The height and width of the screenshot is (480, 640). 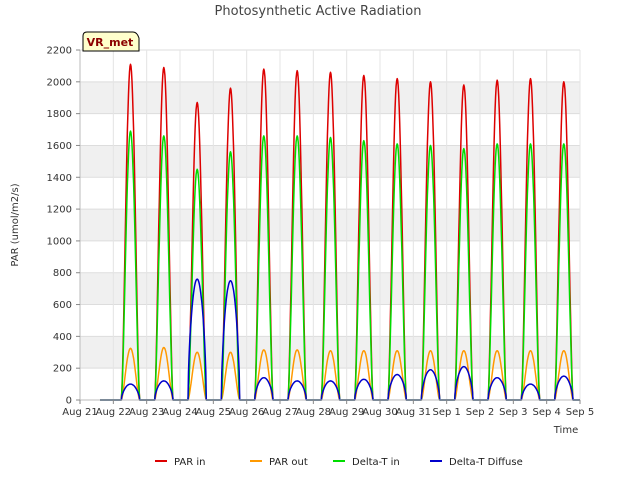 I want to click on x-tick-label: Aug 25, so click(x=213, y=412).